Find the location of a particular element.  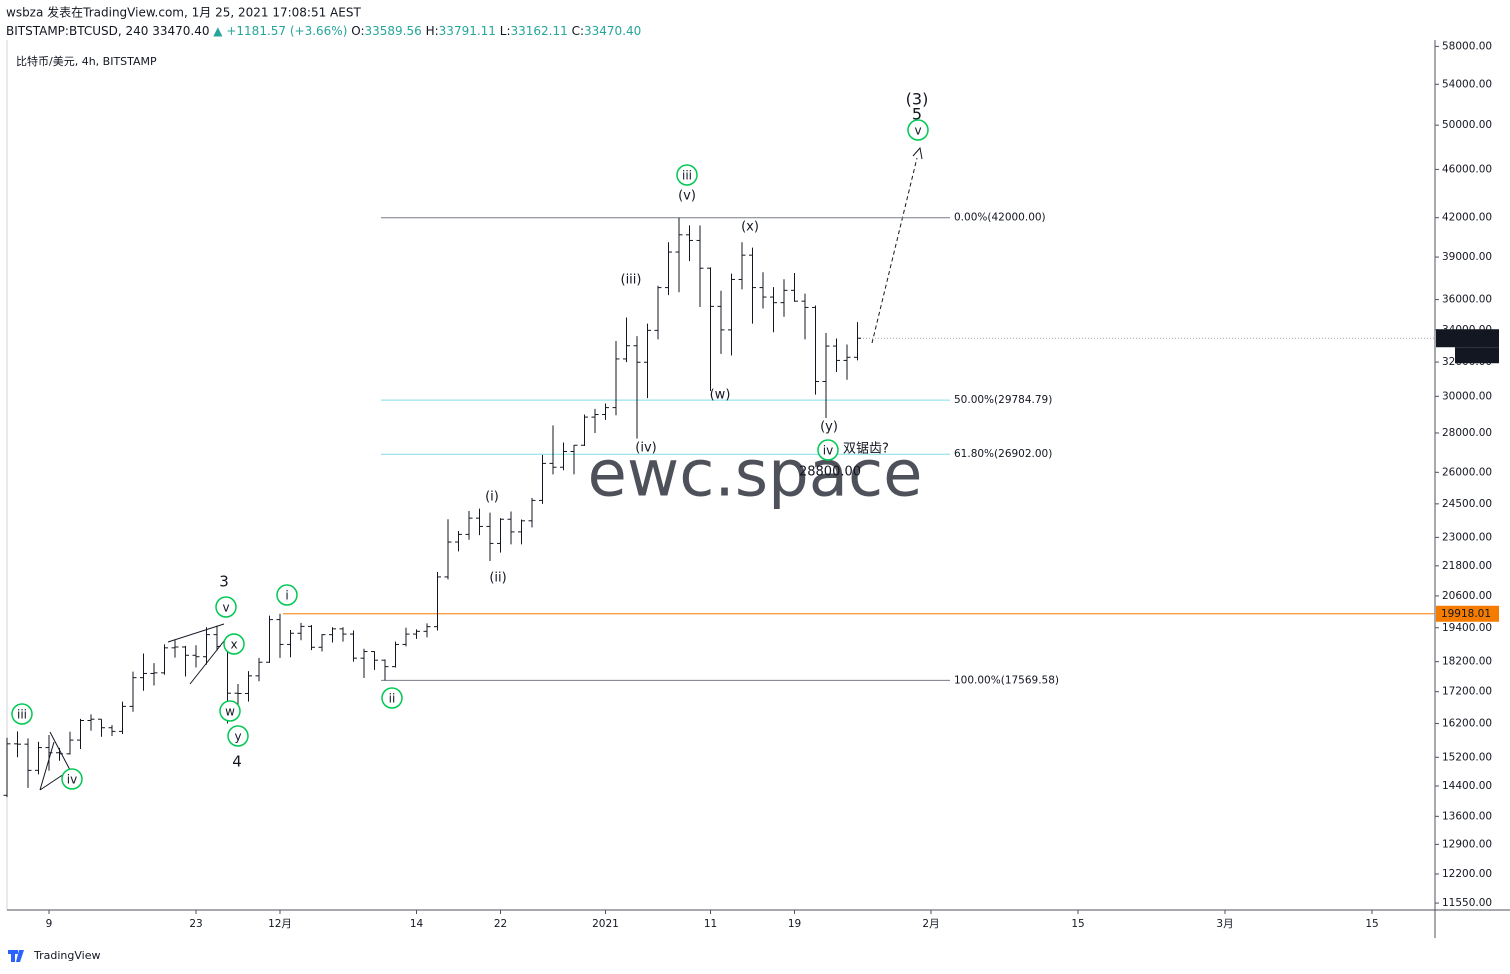

h: 33791.11 is located at coordinates (467, 31).